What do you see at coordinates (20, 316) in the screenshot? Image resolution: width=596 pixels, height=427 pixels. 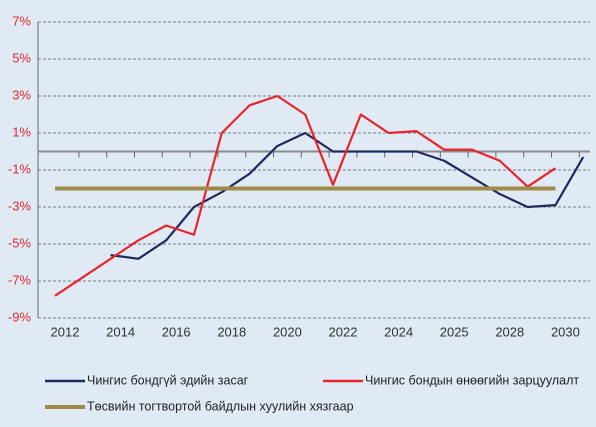 I see `y-tick-label: -9%` at bounding box center [20, 316].